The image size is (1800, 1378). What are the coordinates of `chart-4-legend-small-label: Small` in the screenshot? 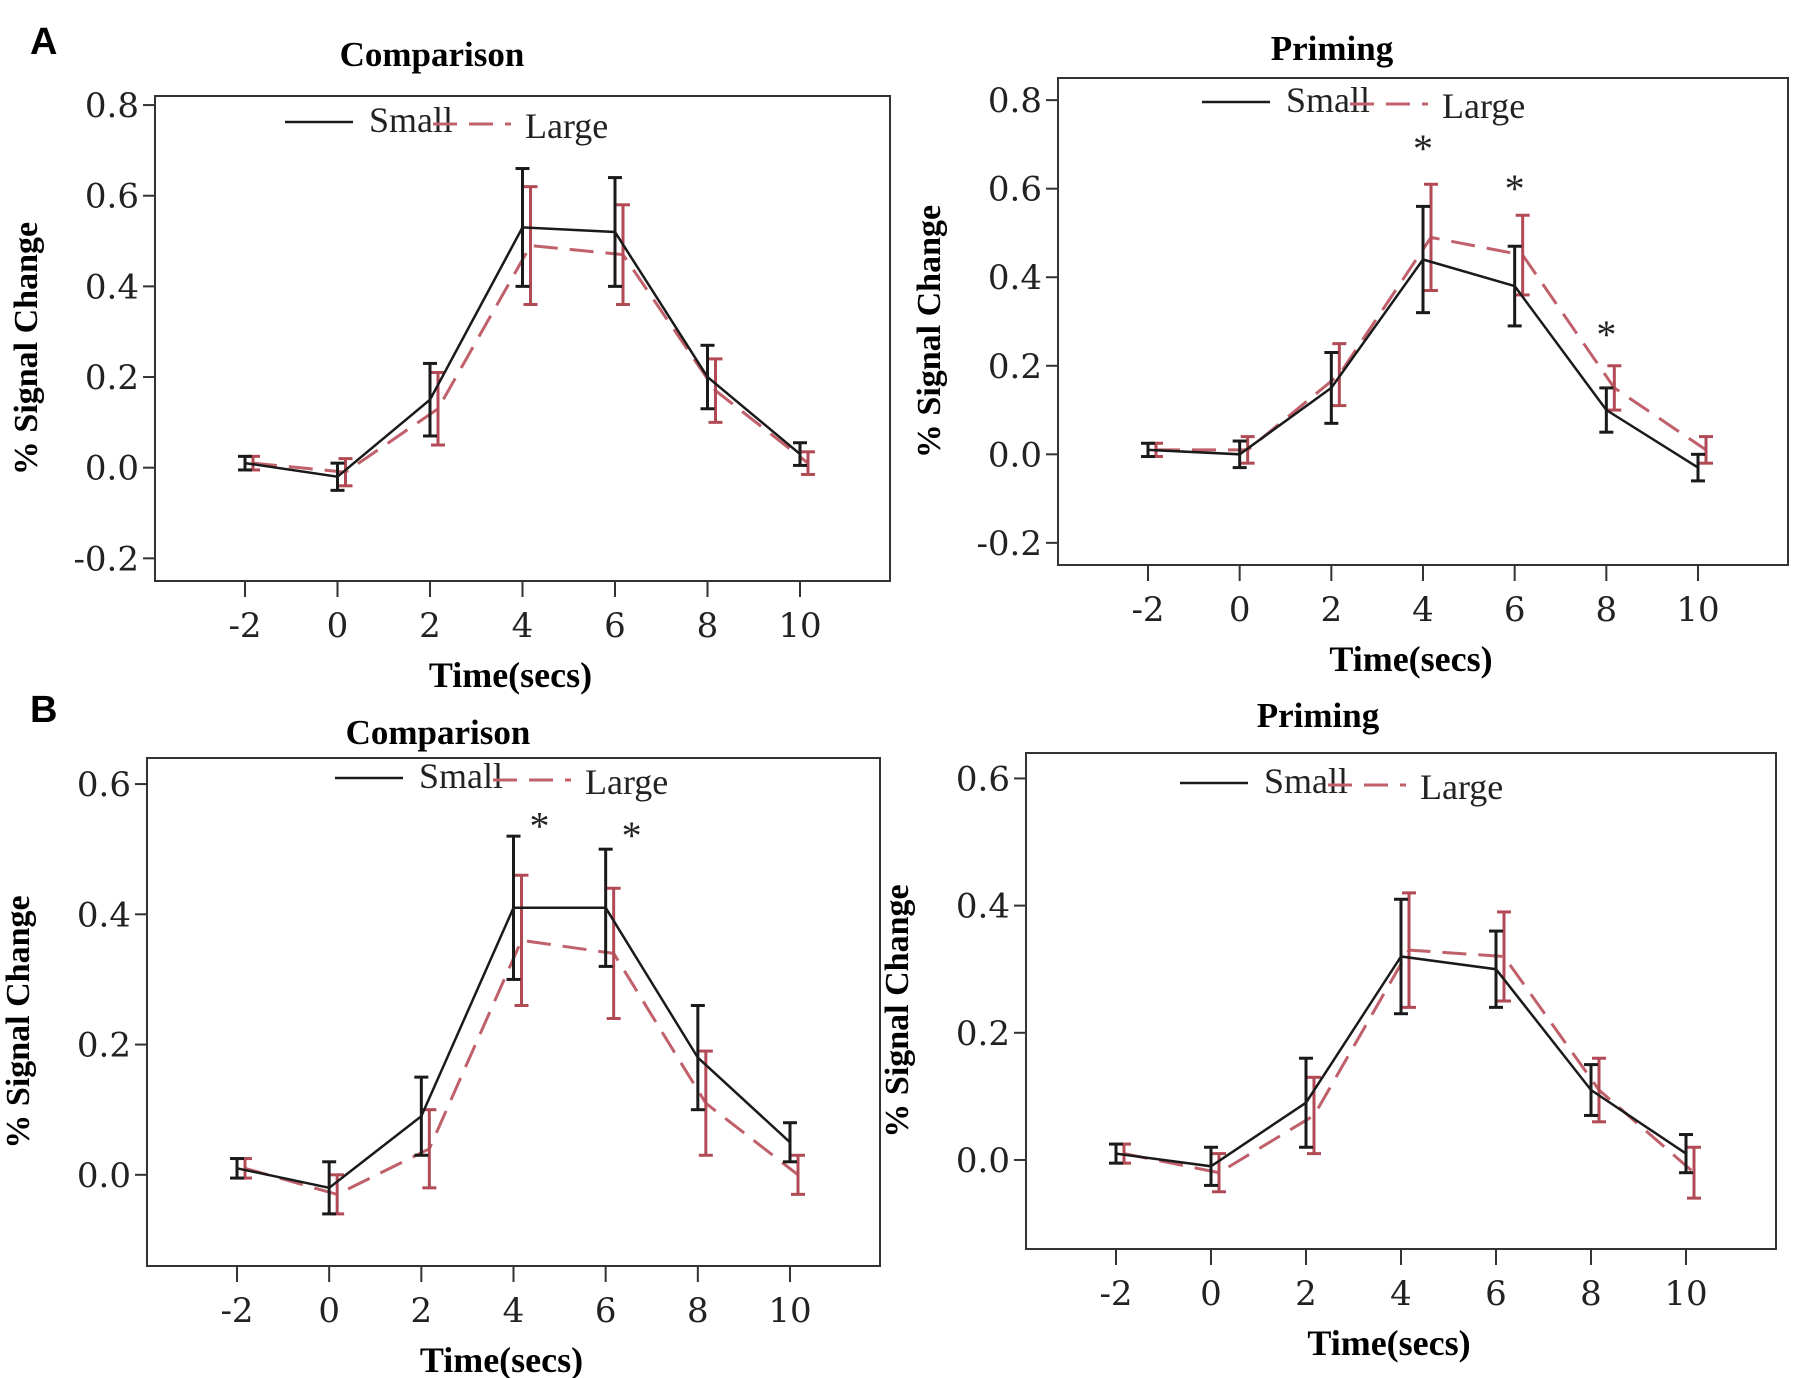 It's located at (1306, 781).